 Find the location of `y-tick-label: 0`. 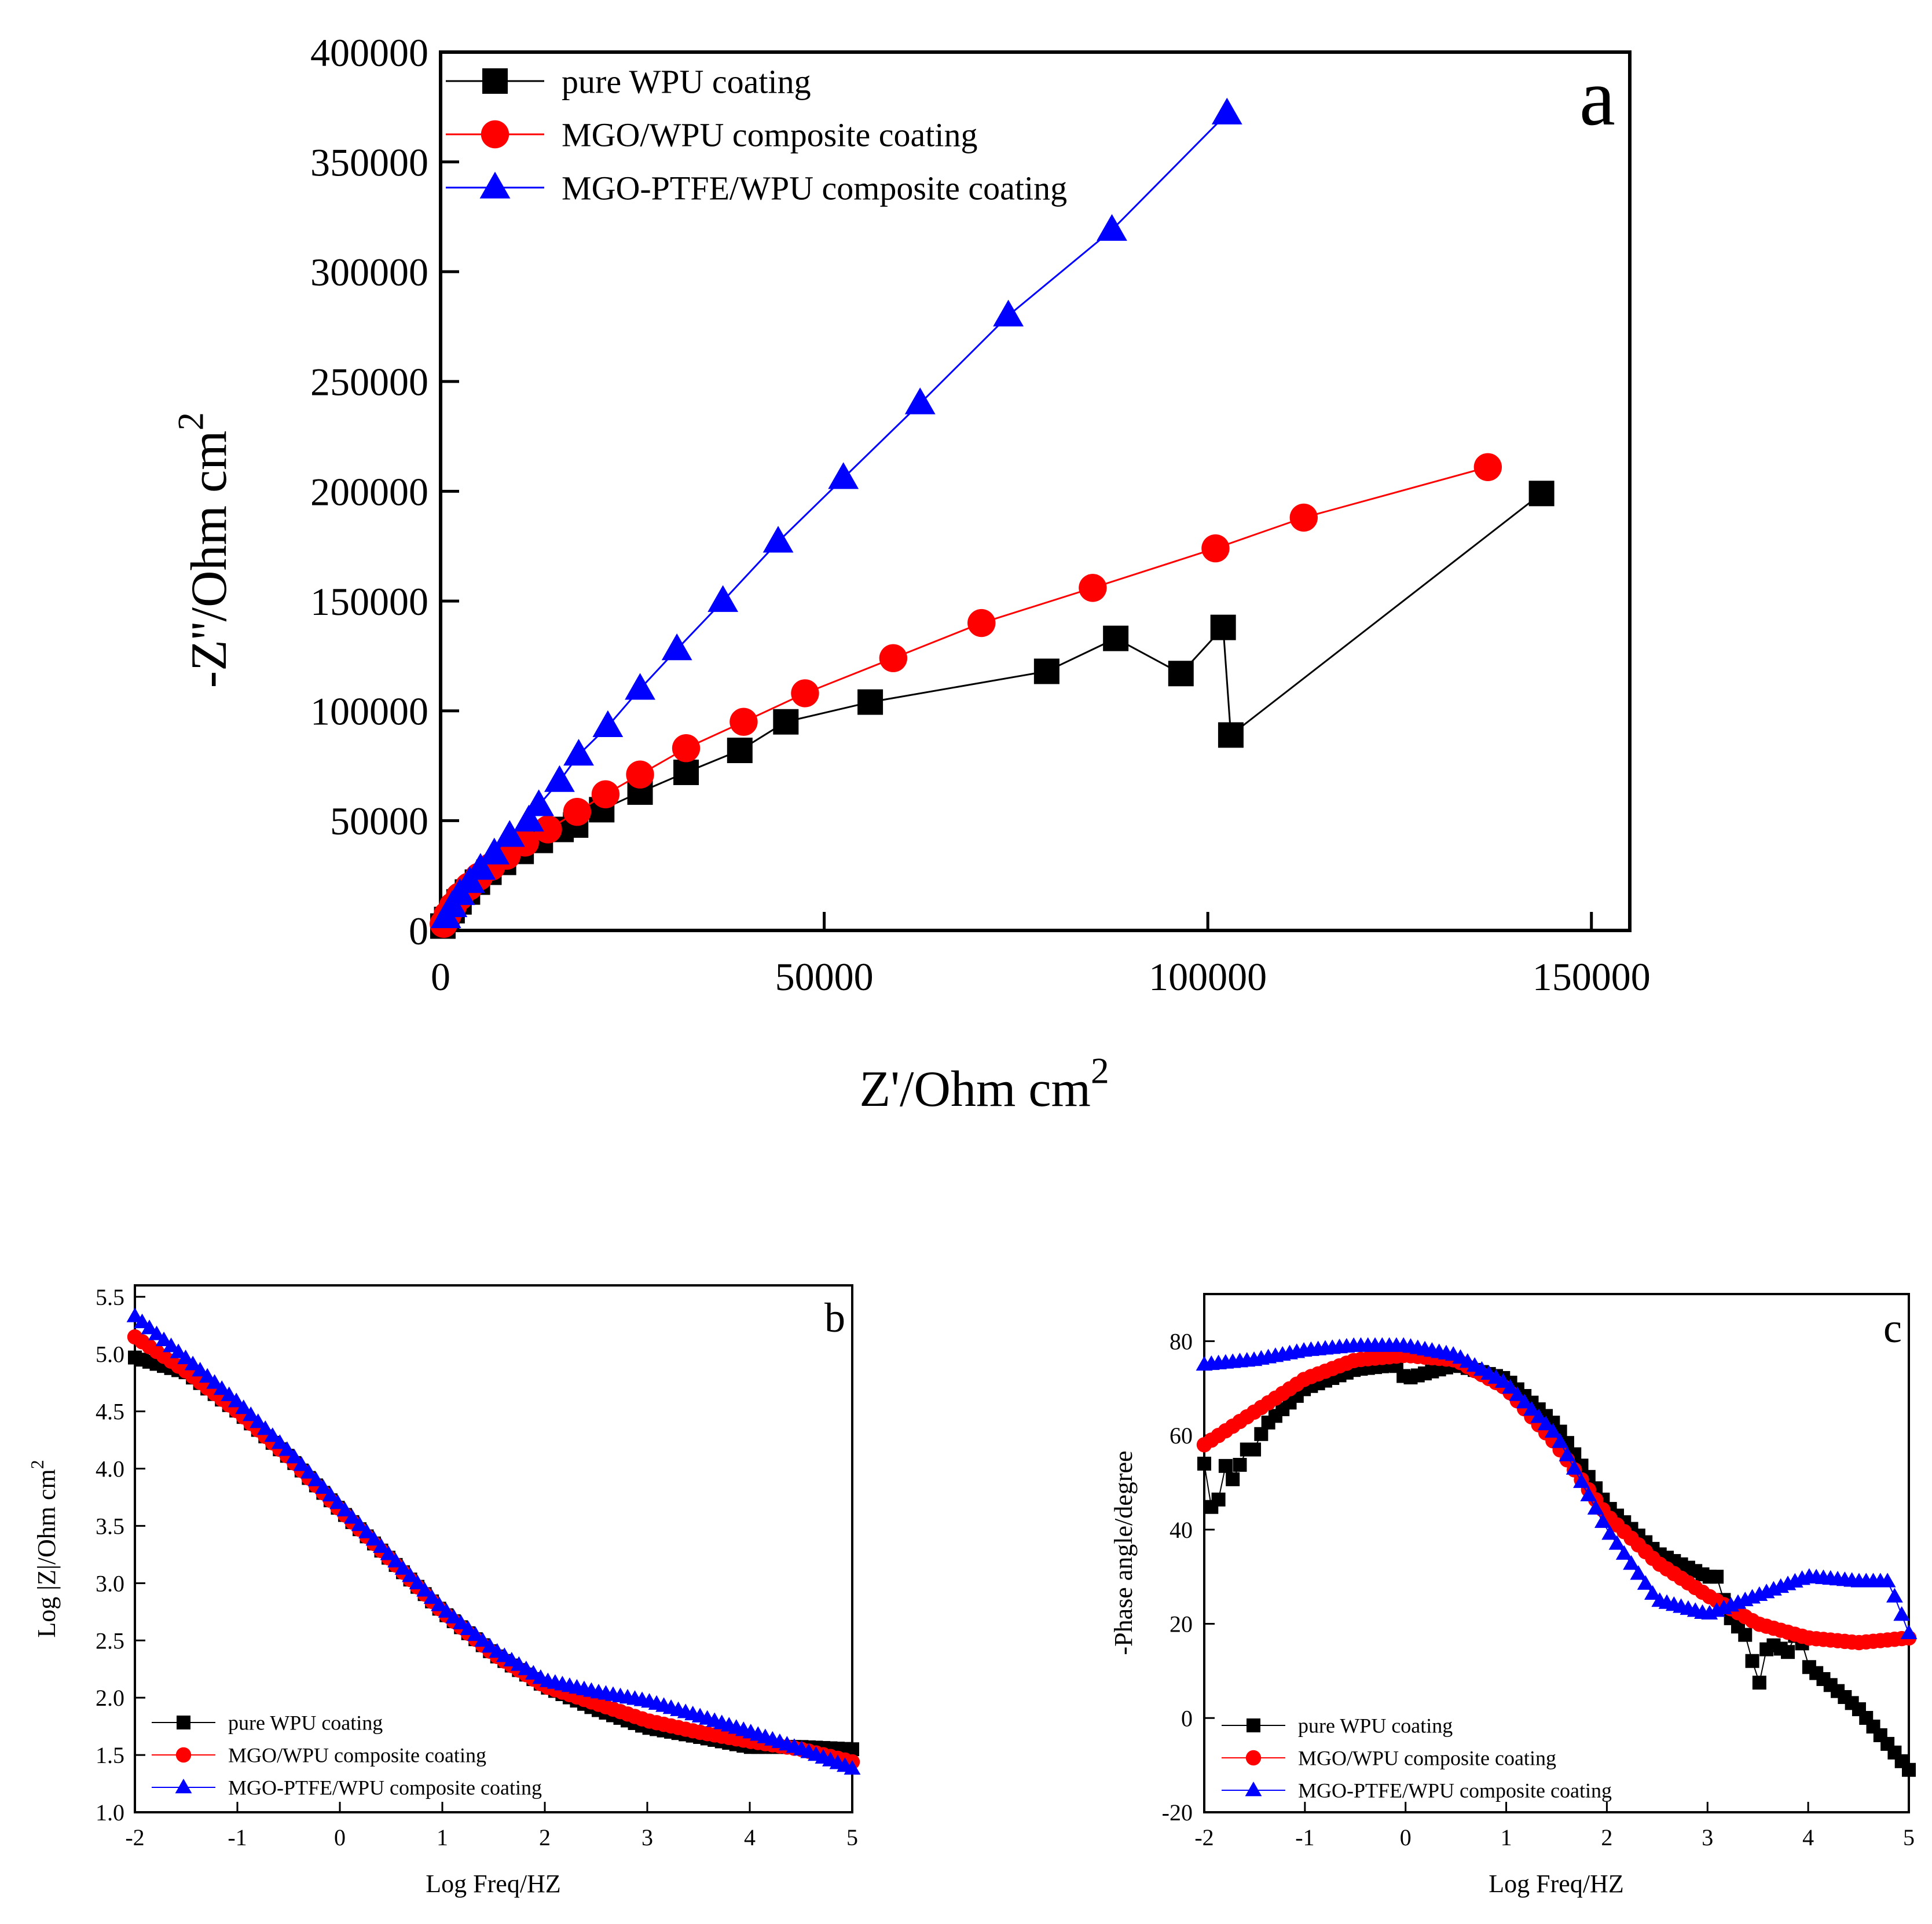

y-tick-label: 0 is located at coordinates (418, 931).